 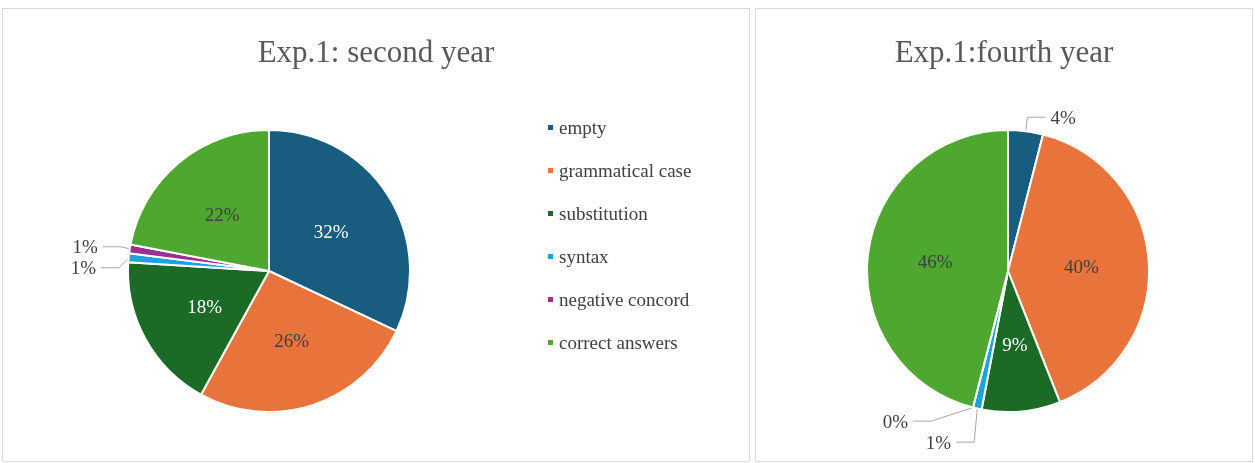 I want to click on legend-label: negative concord, so click(x=624, y=299).